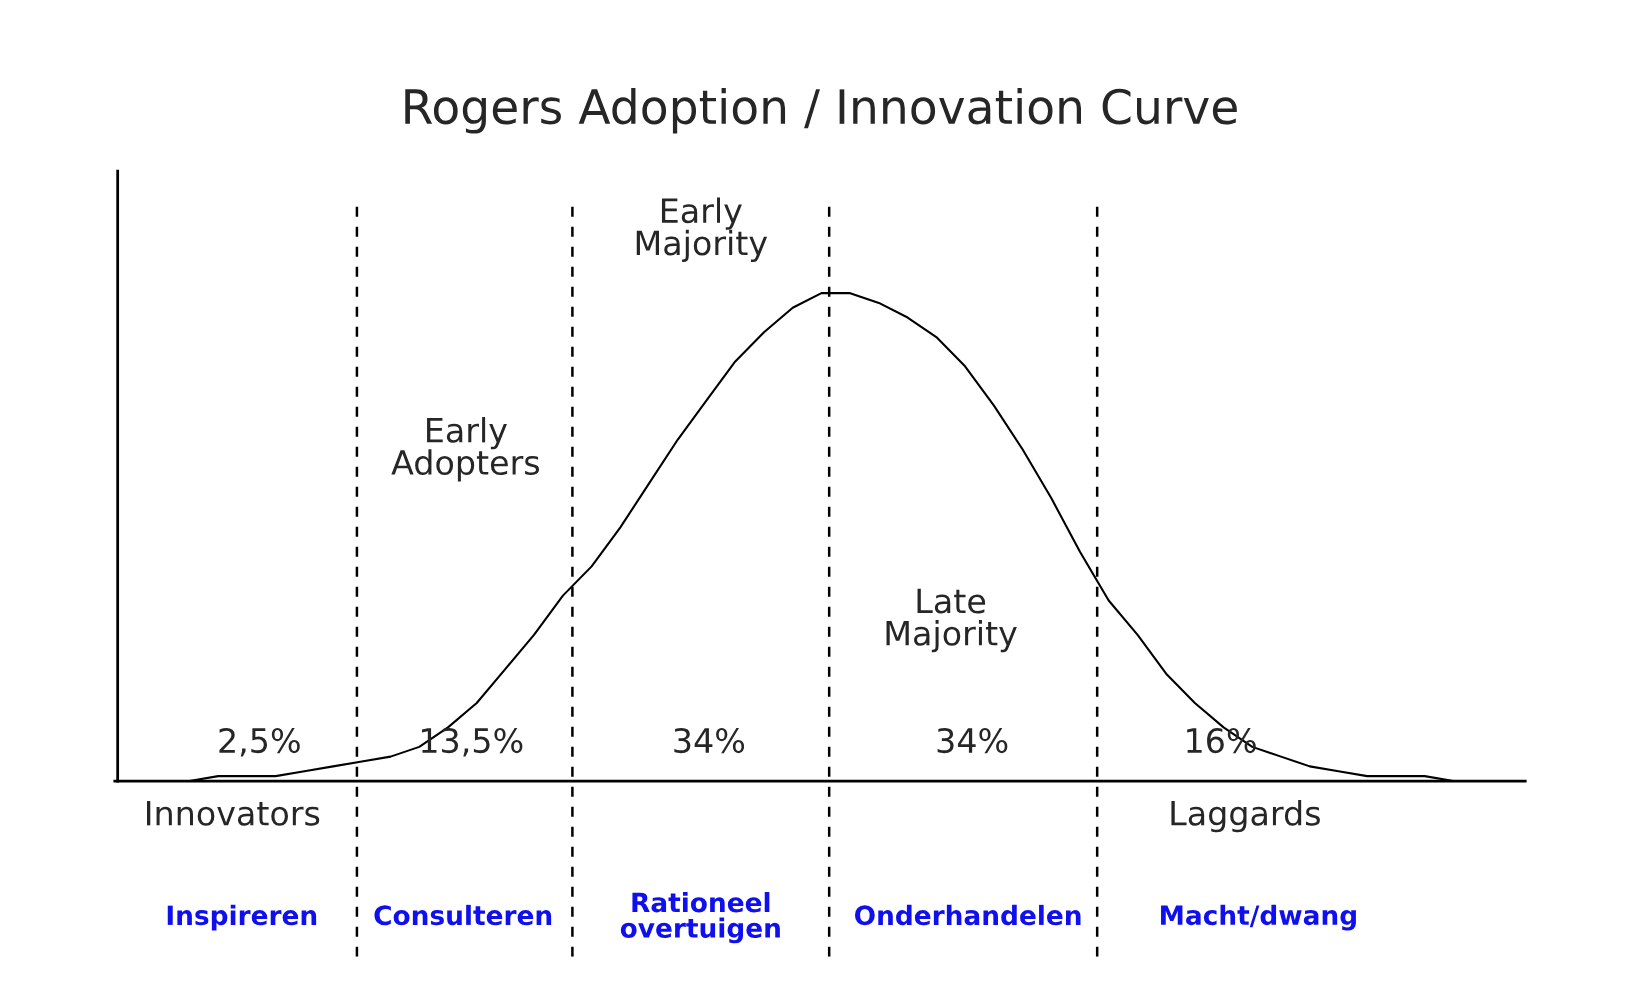  What do you see at coordinates (967, 915) in the screenshot?
I see `text: Onderhandelen` at bounding box center [967, 915].